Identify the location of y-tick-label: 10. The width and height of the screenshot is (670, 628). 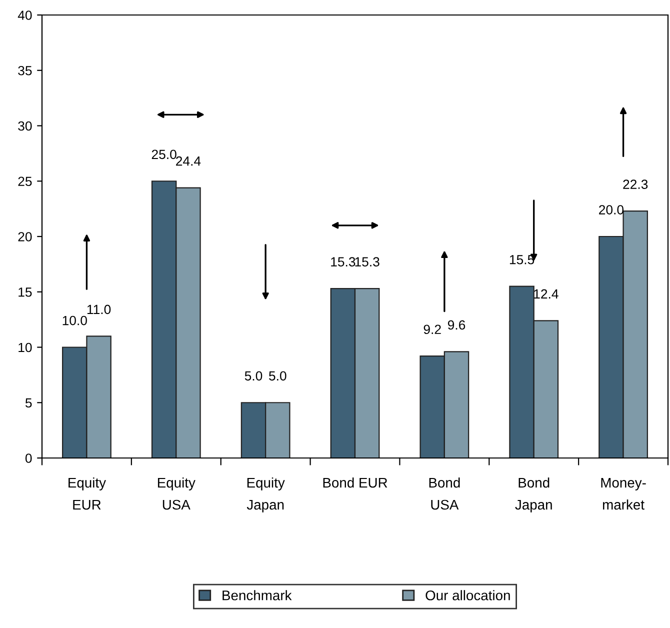
(25, 347).